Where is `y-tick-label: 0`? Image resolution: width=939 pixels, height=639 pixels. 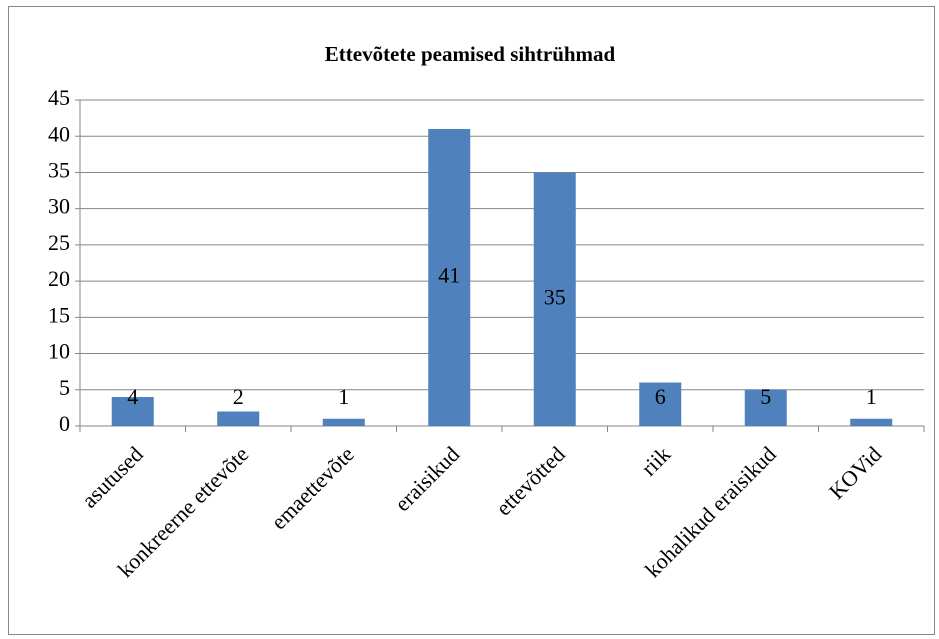
y-tick-label: 0 is located at coordinates (64, 423).